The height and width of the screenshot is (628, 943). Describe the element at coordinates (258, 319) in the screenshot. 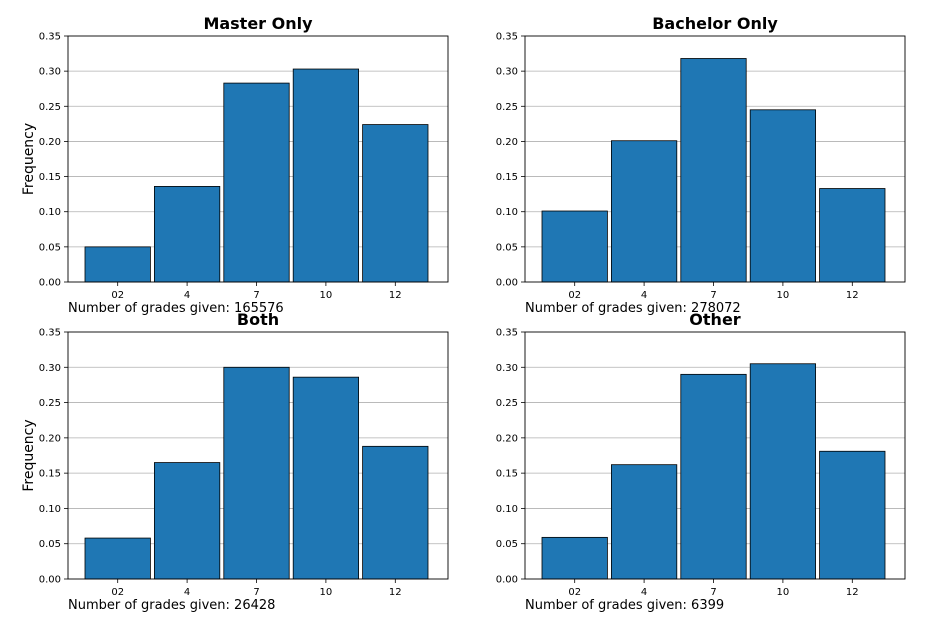

I see `chart-title: Both` at that location.